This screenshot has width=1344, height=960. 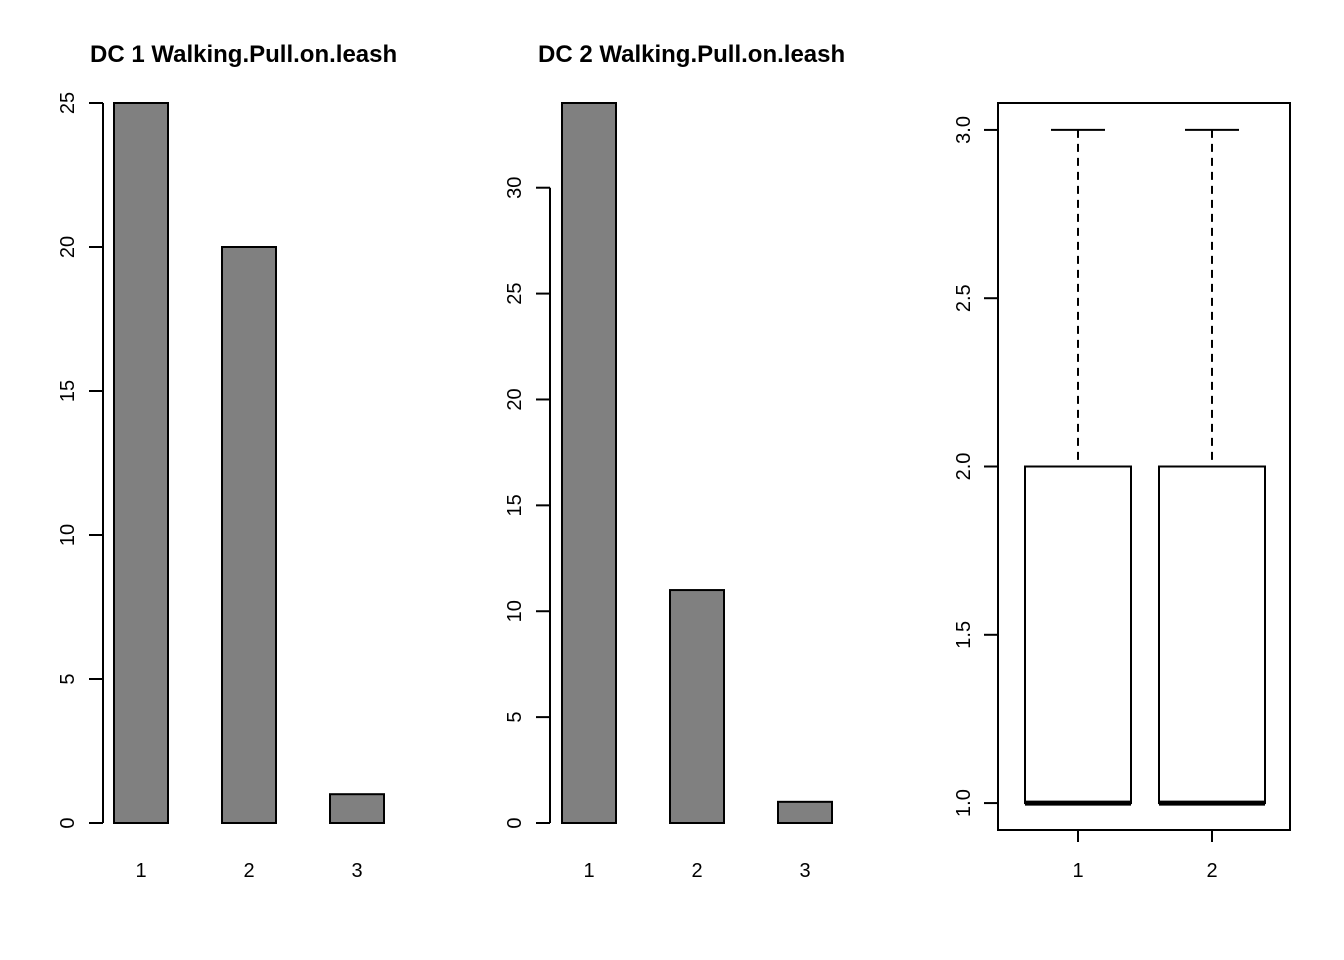 I want to click on y-axis-boxplot: 1.0 1.5 2.0 2.5 3.0, so click(x=975, y=466).